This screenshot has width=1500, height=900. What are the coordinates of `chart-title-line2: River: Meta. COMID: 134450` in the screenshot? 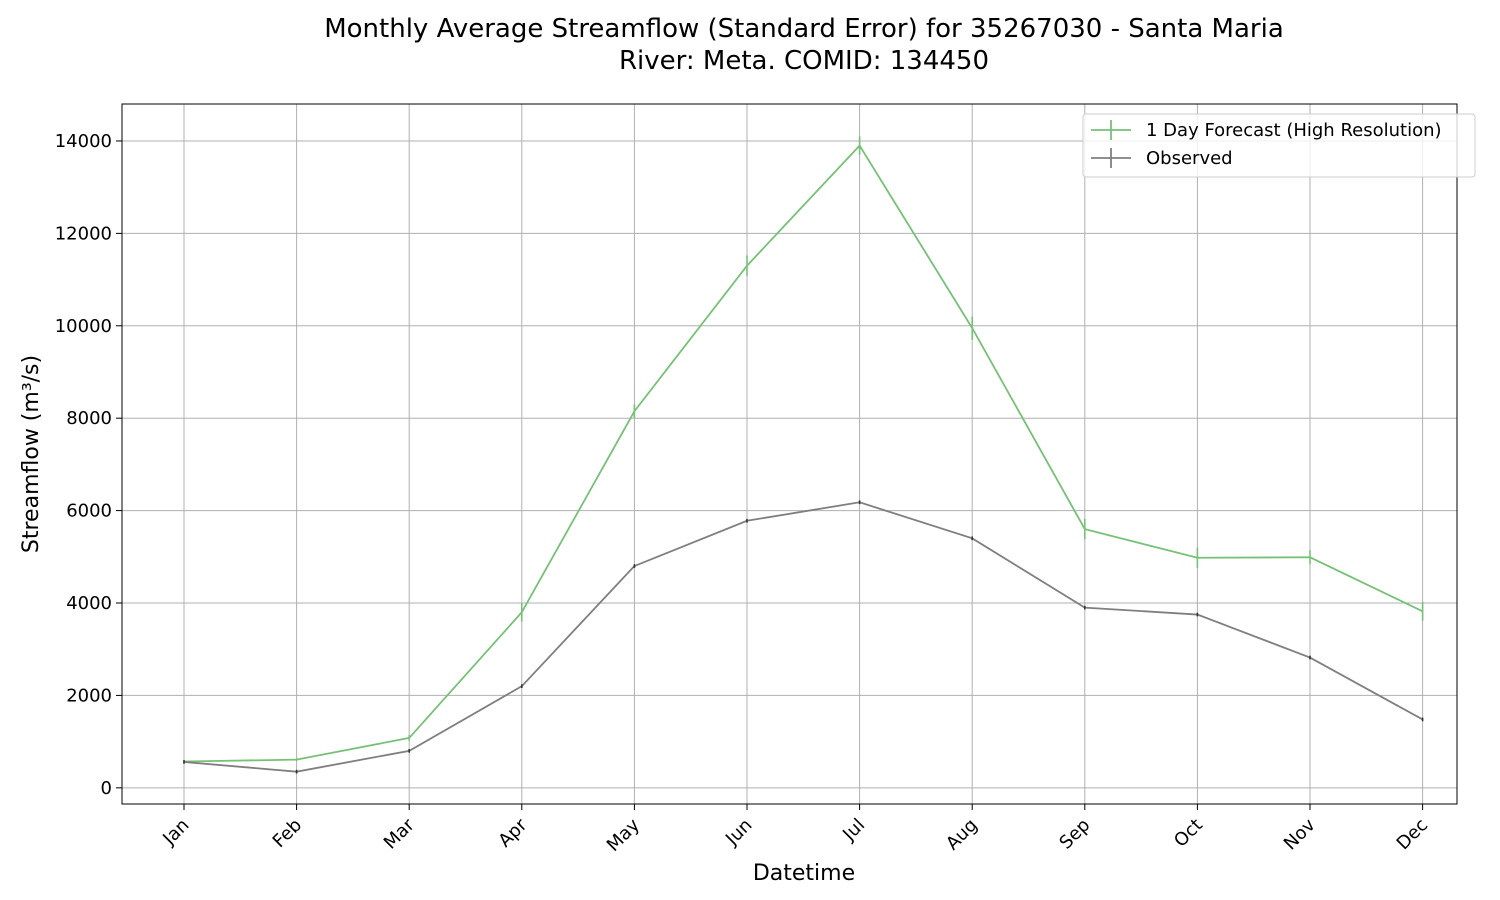 It's located at (804, 61).